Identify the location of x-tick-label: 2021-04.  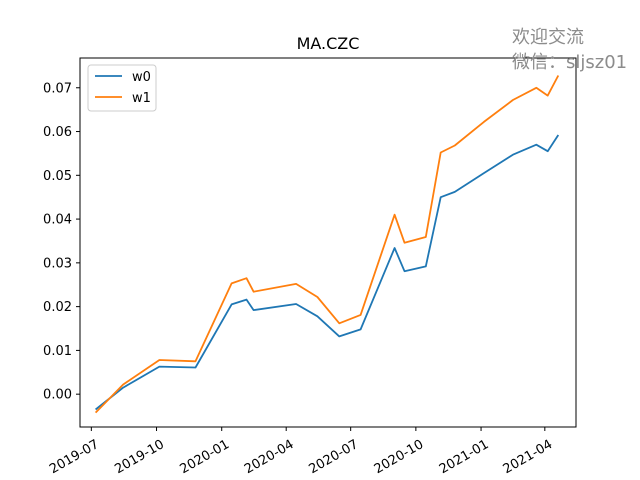
(528, 457).